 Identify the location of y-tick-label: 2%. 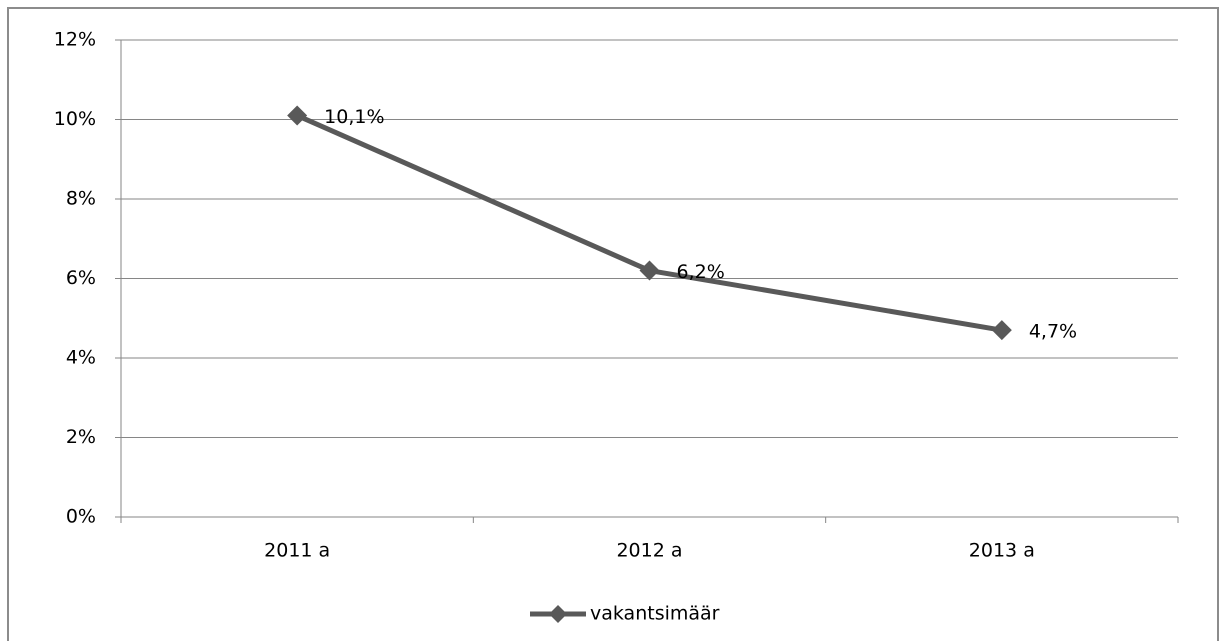
(81, 437).